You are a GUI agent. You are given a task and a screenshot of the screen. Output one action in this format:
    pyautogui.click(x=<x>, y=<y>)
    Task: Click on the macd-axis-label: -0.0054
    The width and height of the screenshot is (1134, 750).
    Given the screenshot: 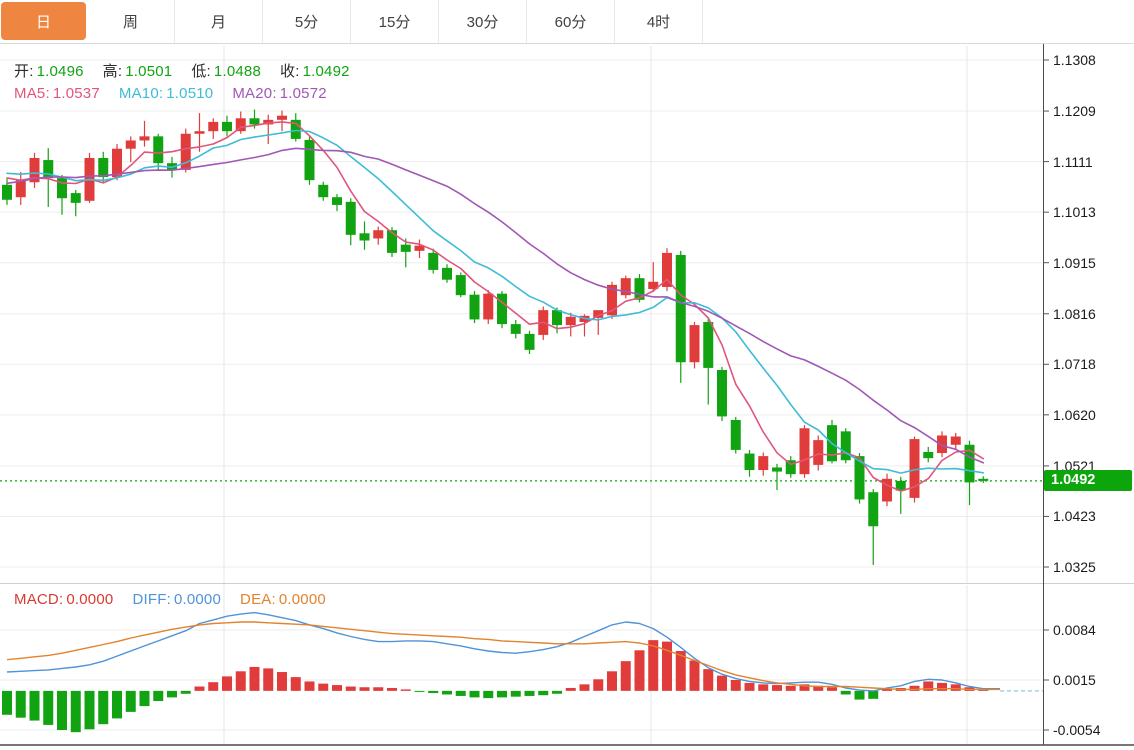 What is the action you would take?
    pyautogui.click(x=1077, y=730)
    